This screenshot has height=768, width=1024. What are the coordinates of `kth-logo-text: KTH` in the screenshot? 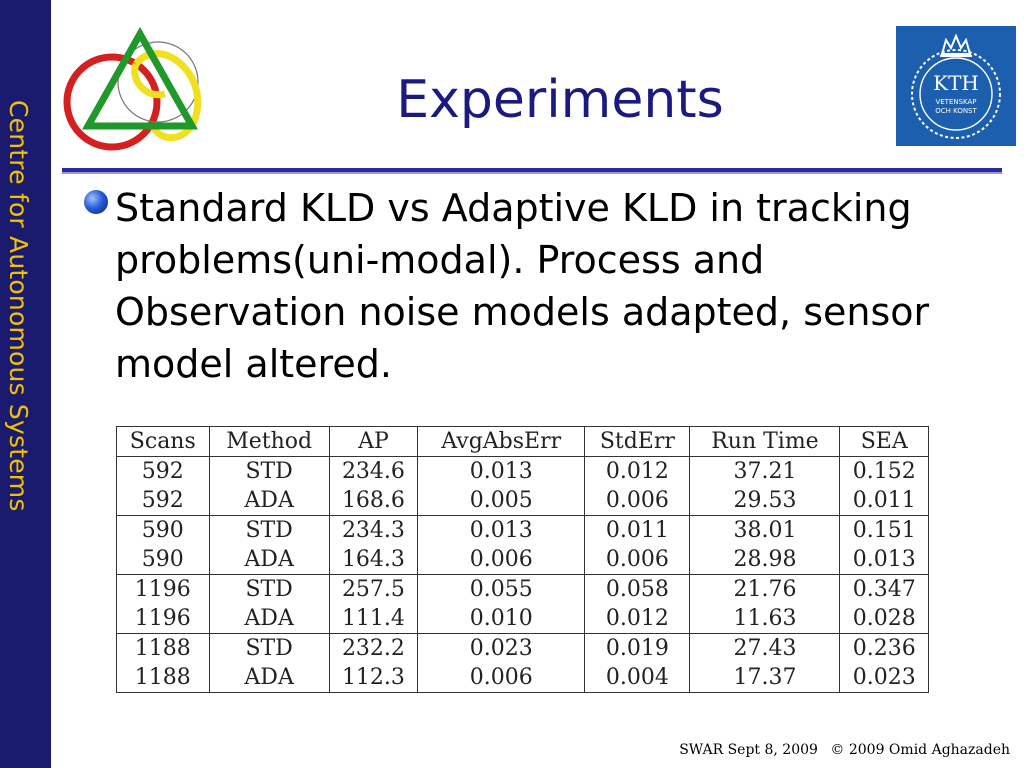 It's located at (956, 83).